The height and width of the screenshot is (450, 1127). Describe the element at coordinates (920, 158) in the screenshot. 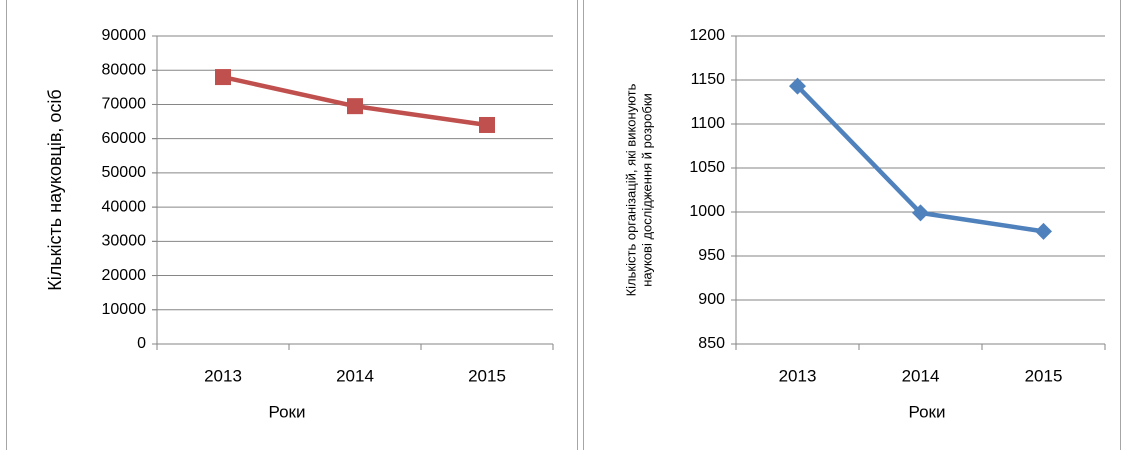

I see `series-organizations` at that location.